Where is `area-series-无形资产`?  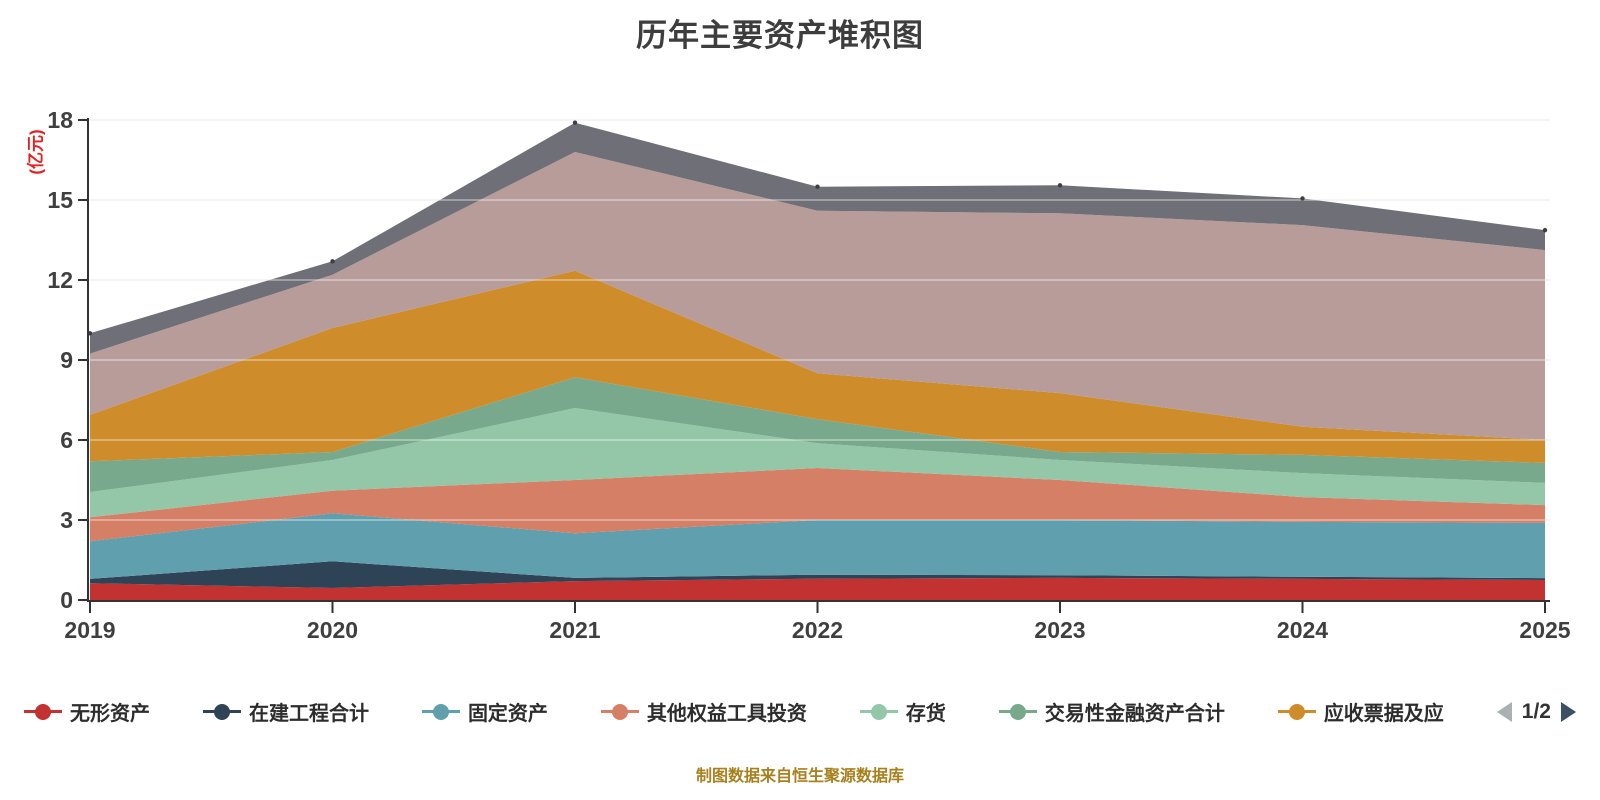
area-series-无形资产 is located at coordinates (817, 588).